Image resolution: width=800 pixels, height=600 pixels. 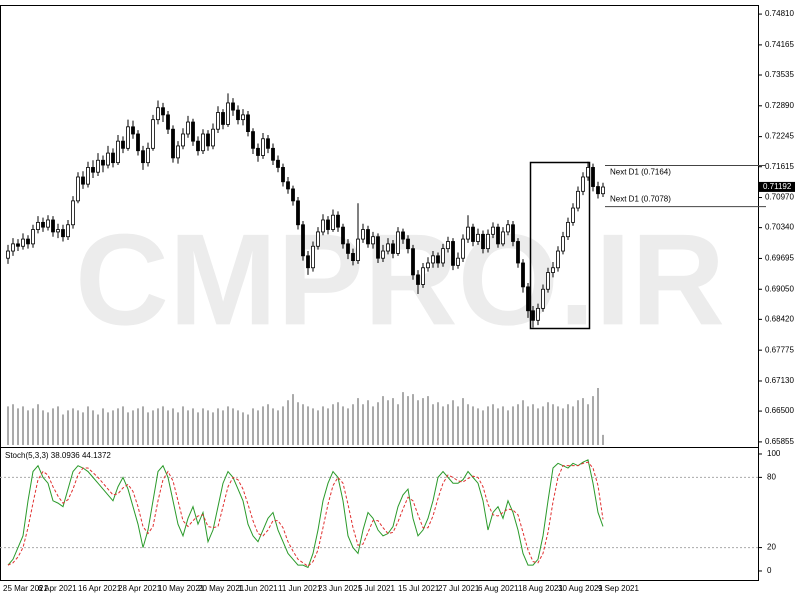 I want to click on y-tick-label: 0.72245, so click(x=779, y=136).